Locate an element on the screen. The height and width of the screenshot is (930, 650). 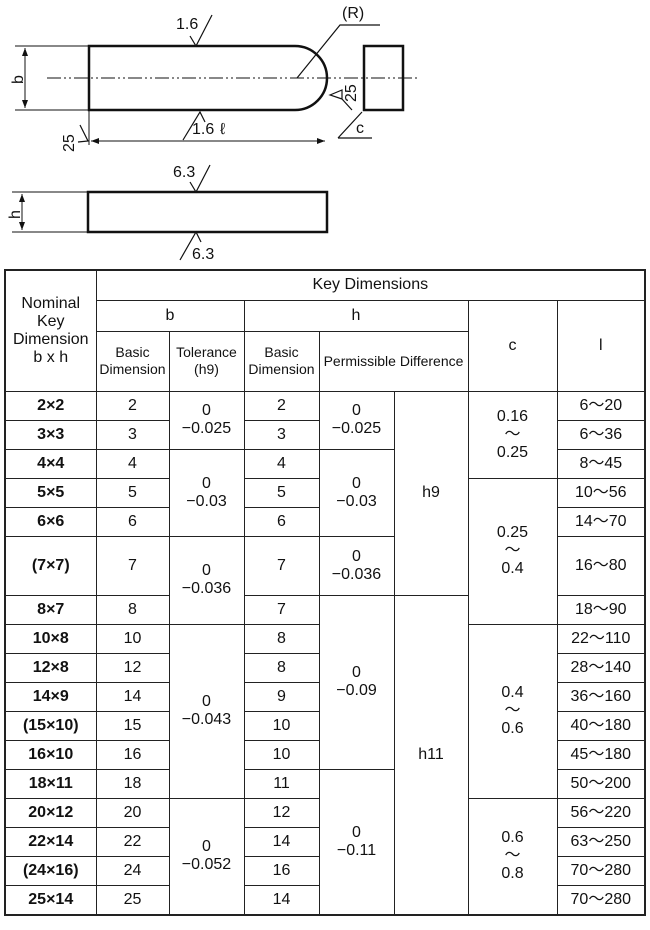
h-basic-cell: 3 is located at coordinates (281, 434).